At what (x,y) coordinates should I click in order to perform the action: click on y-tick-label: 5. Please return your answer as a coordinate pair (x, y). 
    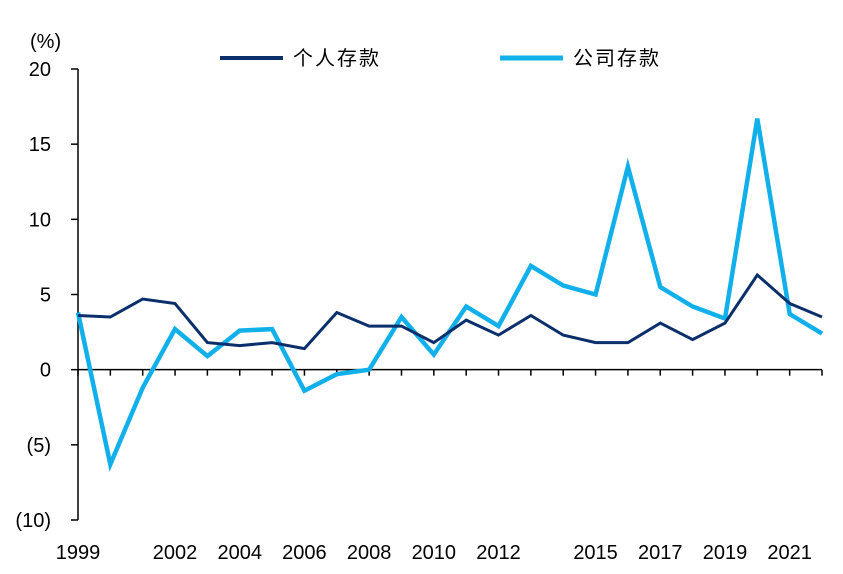
    Looking at the image, I should click on (45, 296).